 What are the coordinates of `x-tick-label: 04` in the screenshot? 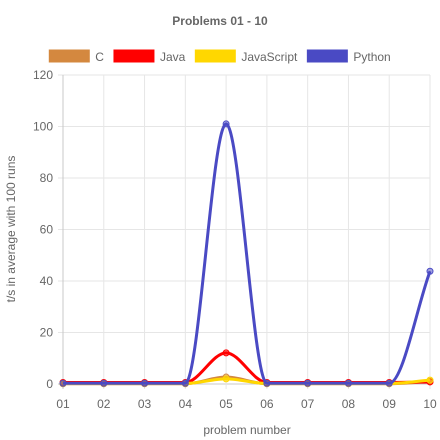 It's located at (186, 404).